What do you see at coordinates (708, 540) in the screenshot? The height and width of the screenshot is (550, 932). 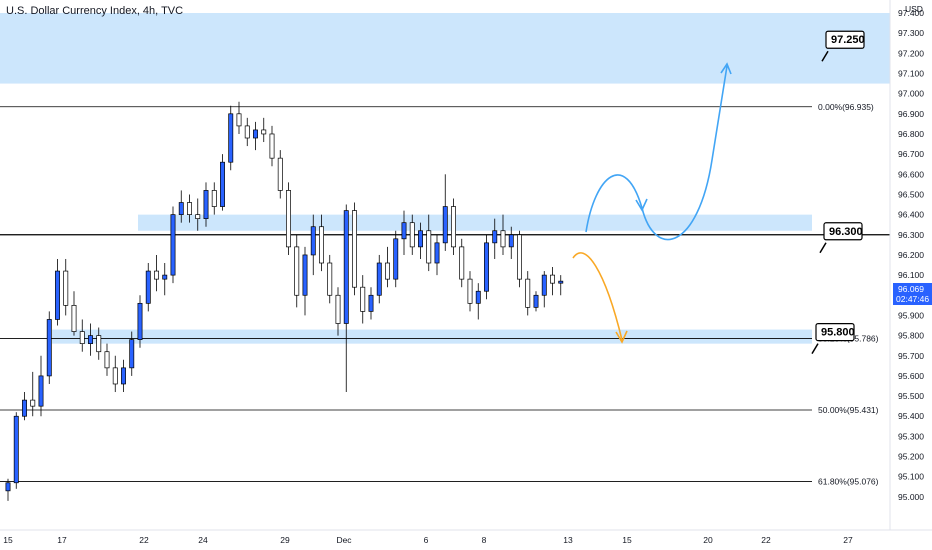 I see `time-tick: 20` at bounding box center [708, 540].